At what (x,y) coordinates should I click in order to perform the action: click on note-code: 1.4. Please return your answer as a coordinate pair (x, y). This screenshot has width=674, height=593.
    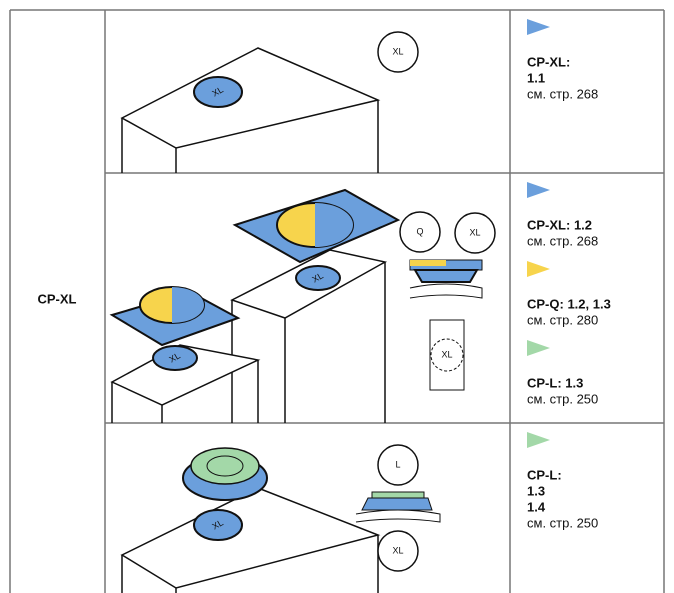
    Looking at the image, I should click on (536, 506).